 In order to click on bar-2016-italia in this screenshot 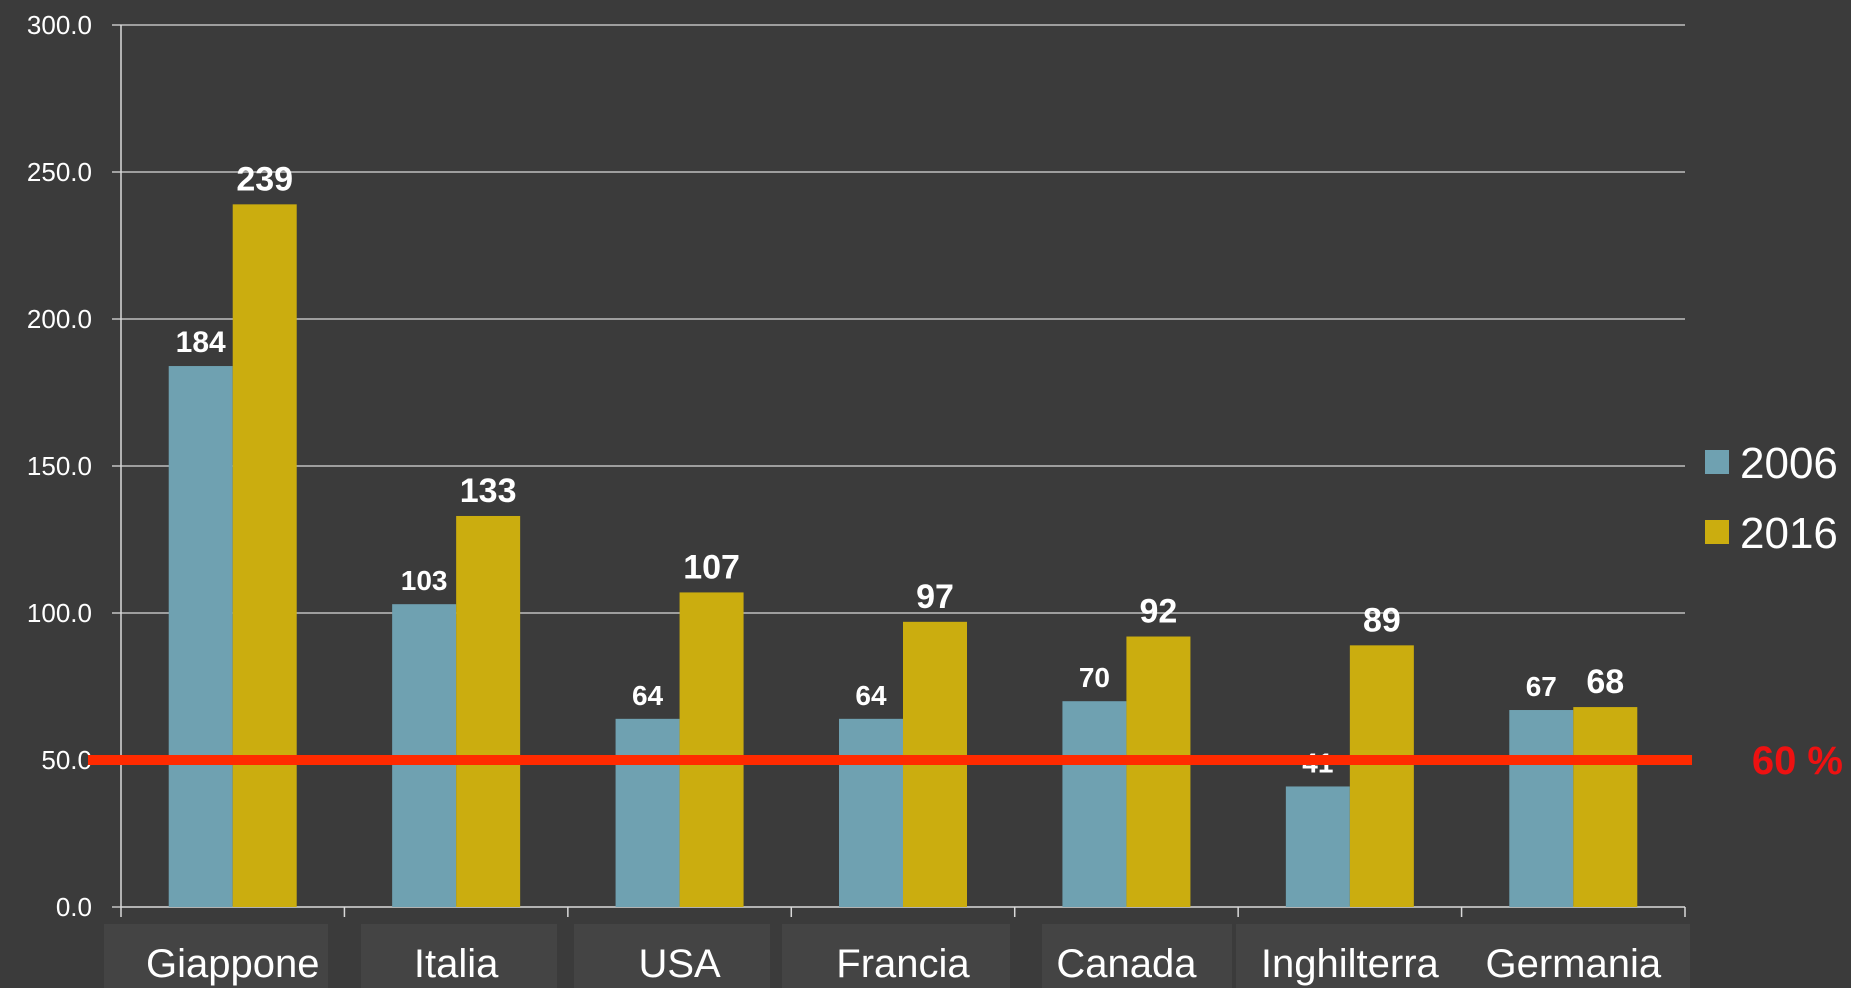, I will do `click(488, 711)`.